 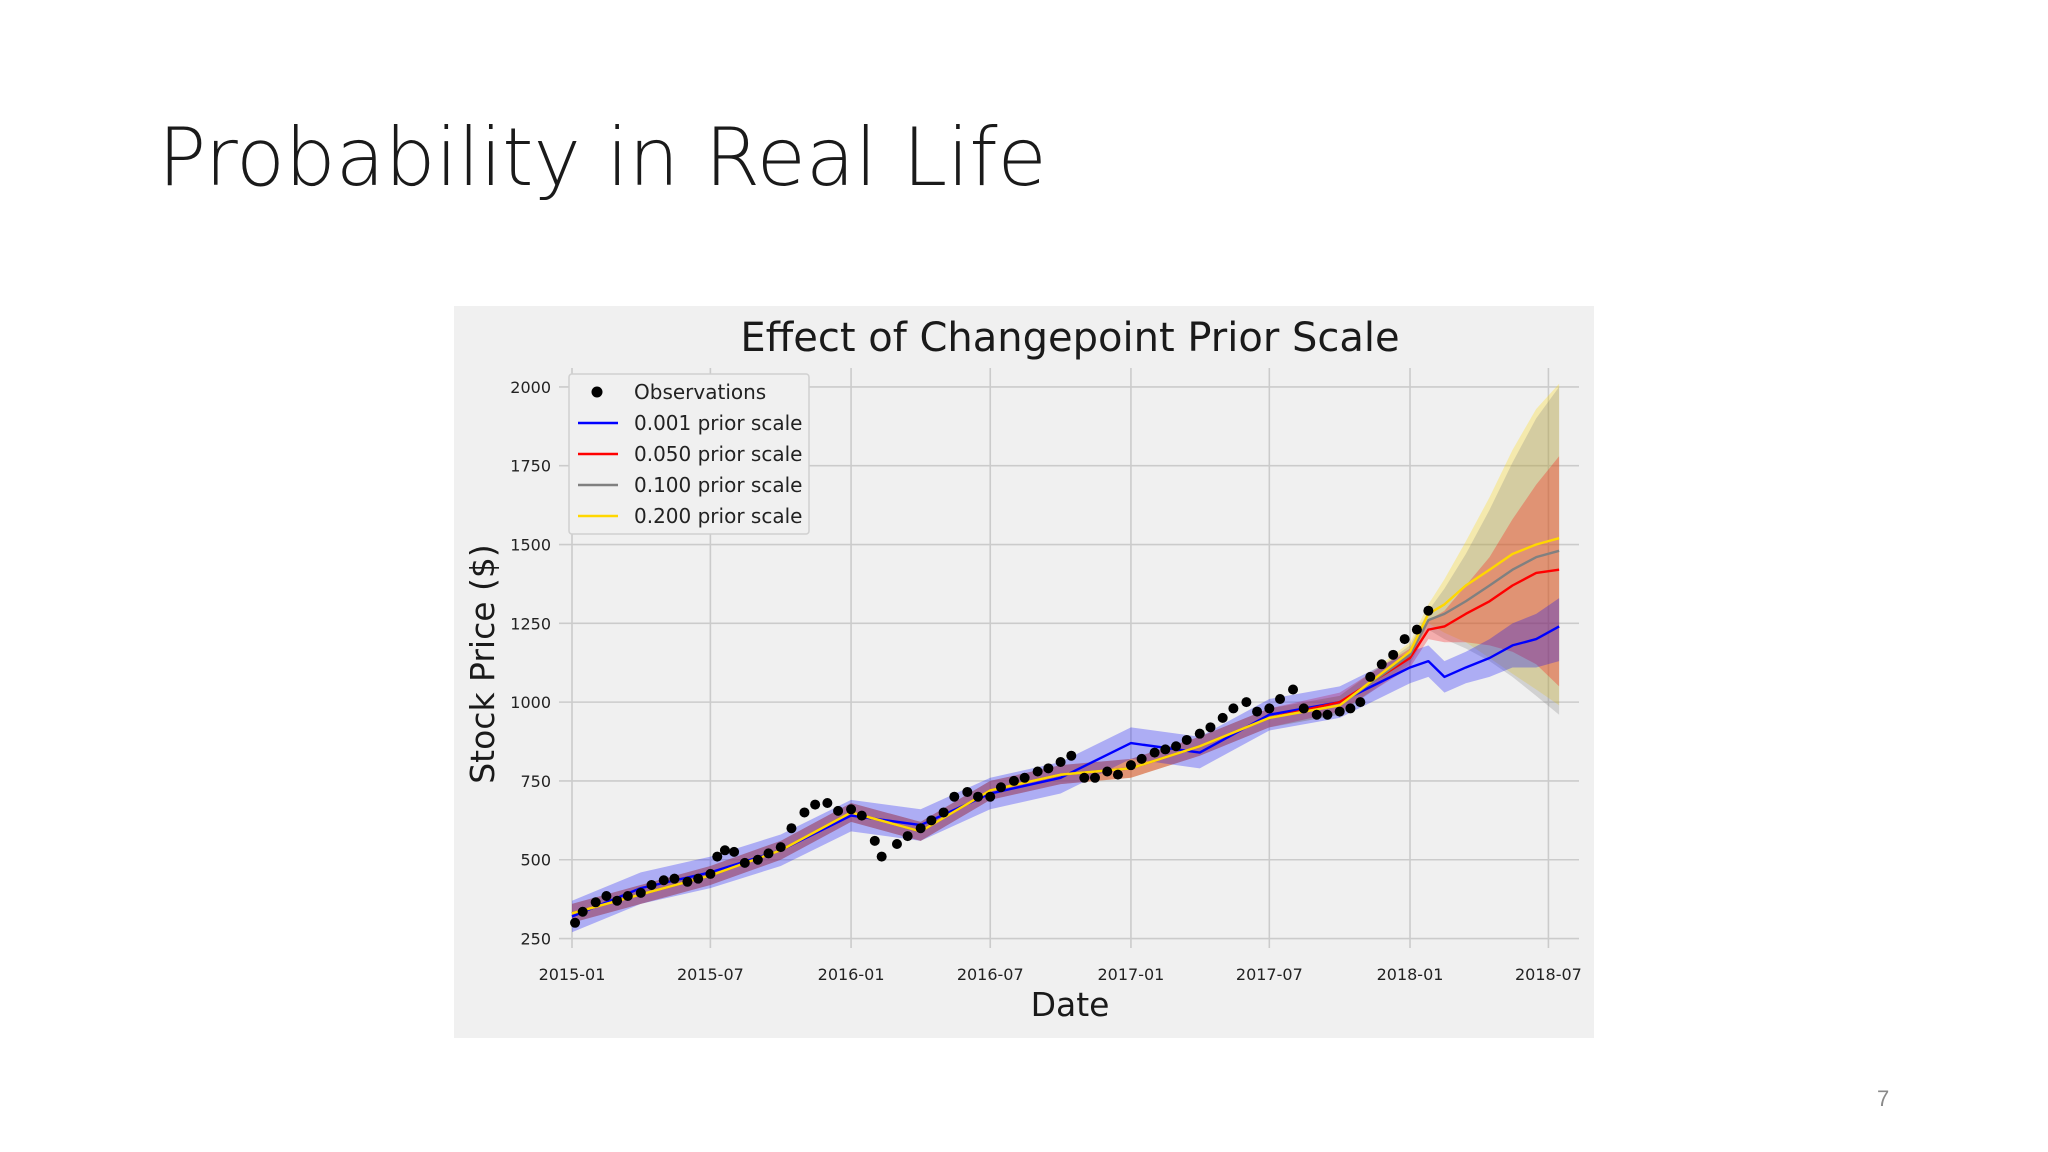 What do you see at coordinates (530, 545) in the screenshot?
I see `y-tick-label-1500: 1500` at bounding box center [530, 545].